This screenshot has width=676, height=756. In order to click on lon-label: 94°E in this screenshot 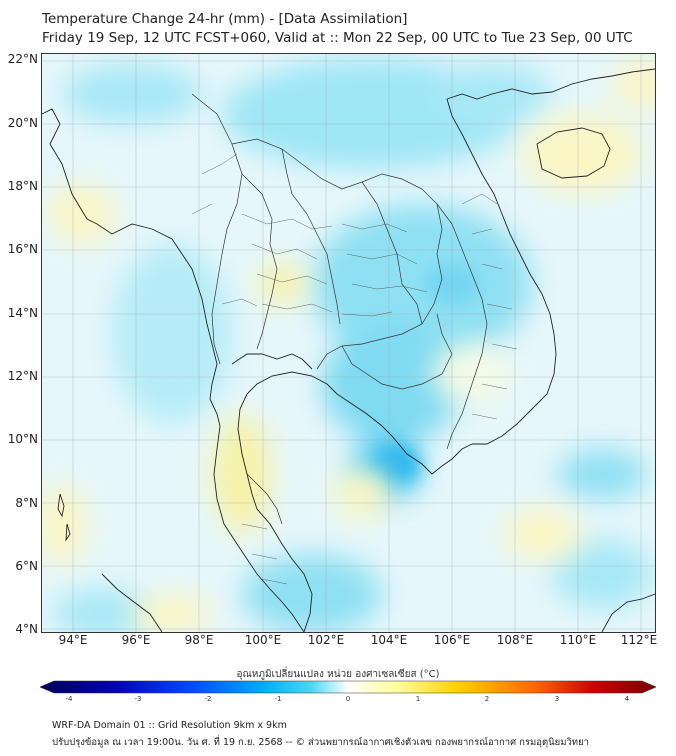, I will do `click(73, 640)`.